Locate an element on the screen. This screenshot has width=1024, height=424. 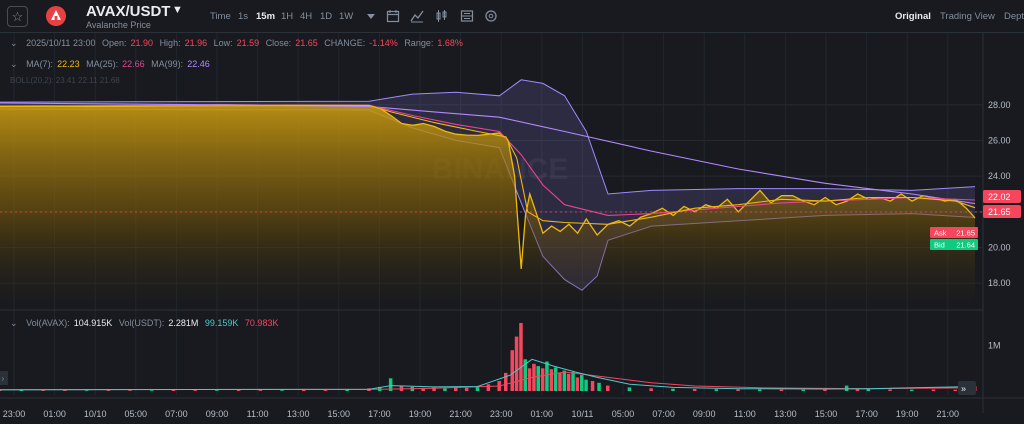
star-icon: ☆ is located at coordinates (17, 16).